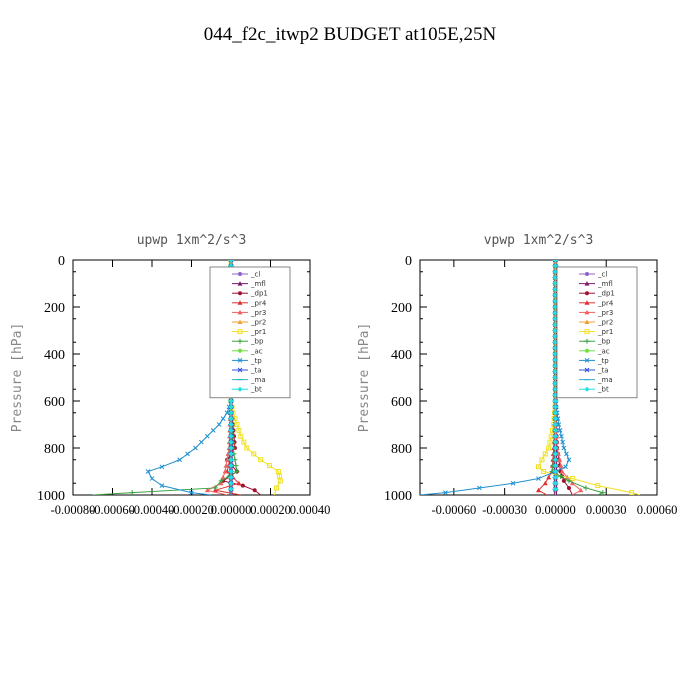 The width and height of the screenshot is (700, 700). What do you see at coordinates (605, 323) in the screenshot?
I see `legend-label: _pr2` at bounding box center [605, 323].